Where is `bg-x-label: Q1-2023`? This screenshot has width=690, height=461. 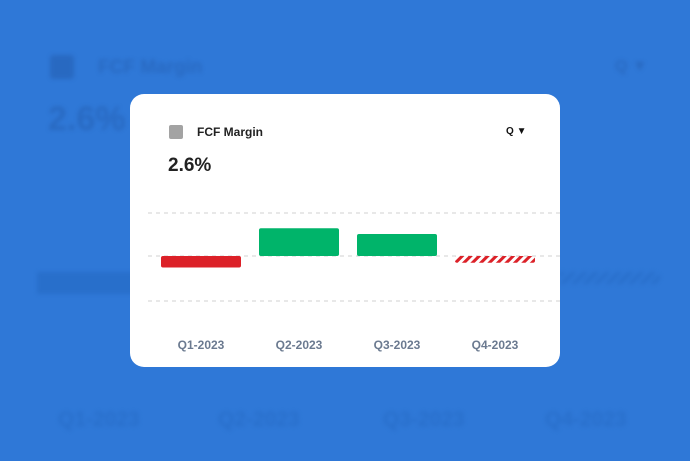 bg-x-label: Q1-2023 is located at coordinates (99, 419).